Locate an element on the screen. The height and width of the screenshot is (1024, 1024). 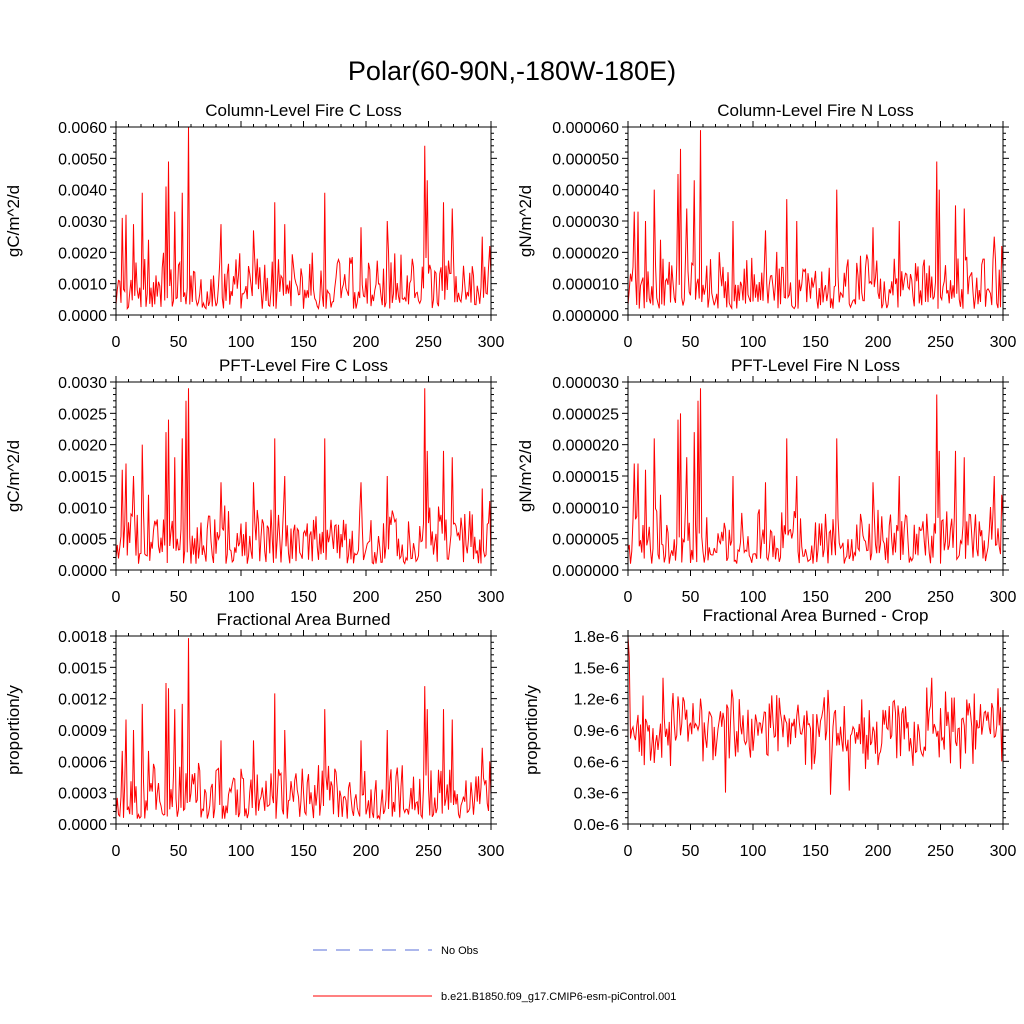
y-tick-label: 0.0003 is located at coordinates (82, 794).